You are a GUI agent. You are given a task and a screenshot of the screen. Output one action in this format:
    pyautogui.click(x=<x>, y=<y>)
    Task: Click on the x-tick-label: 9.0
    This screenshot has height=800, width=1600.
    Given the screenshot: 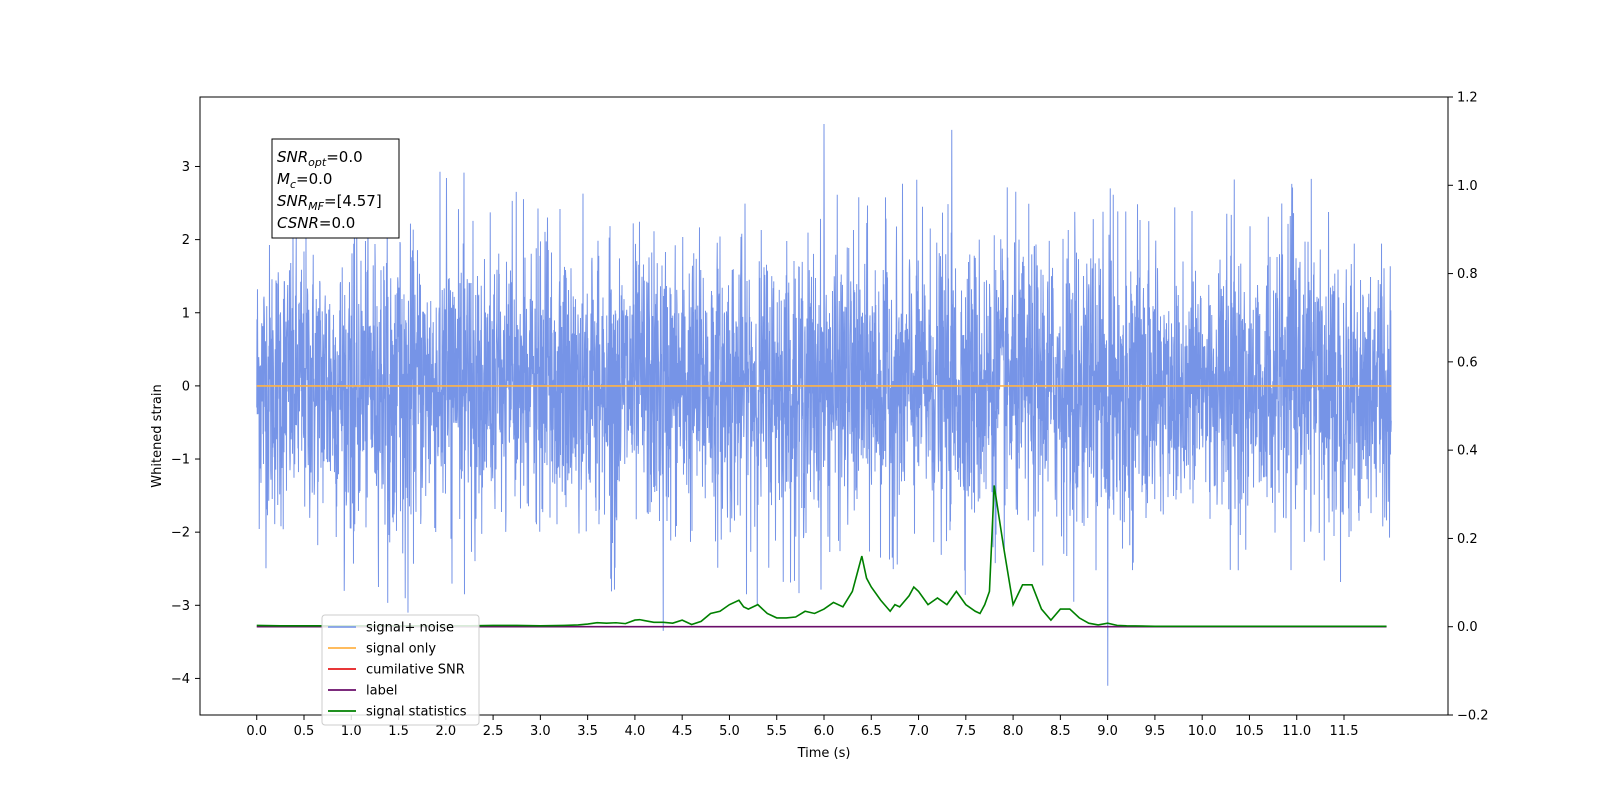 What is the action you would take?
    pyautogui.click(x=1107, y=731)
    